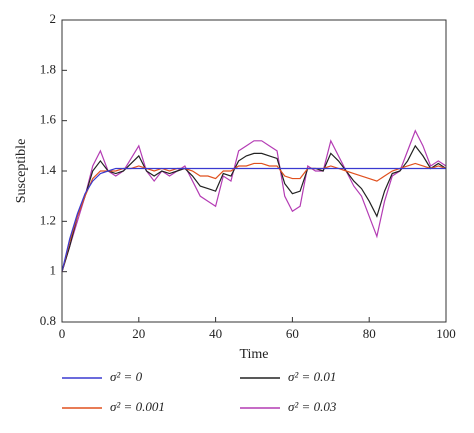  What do you see at coordinates (253, 354) in the screenshot?
I see `x-axis-label: Time` at bounding box center [253, 354].